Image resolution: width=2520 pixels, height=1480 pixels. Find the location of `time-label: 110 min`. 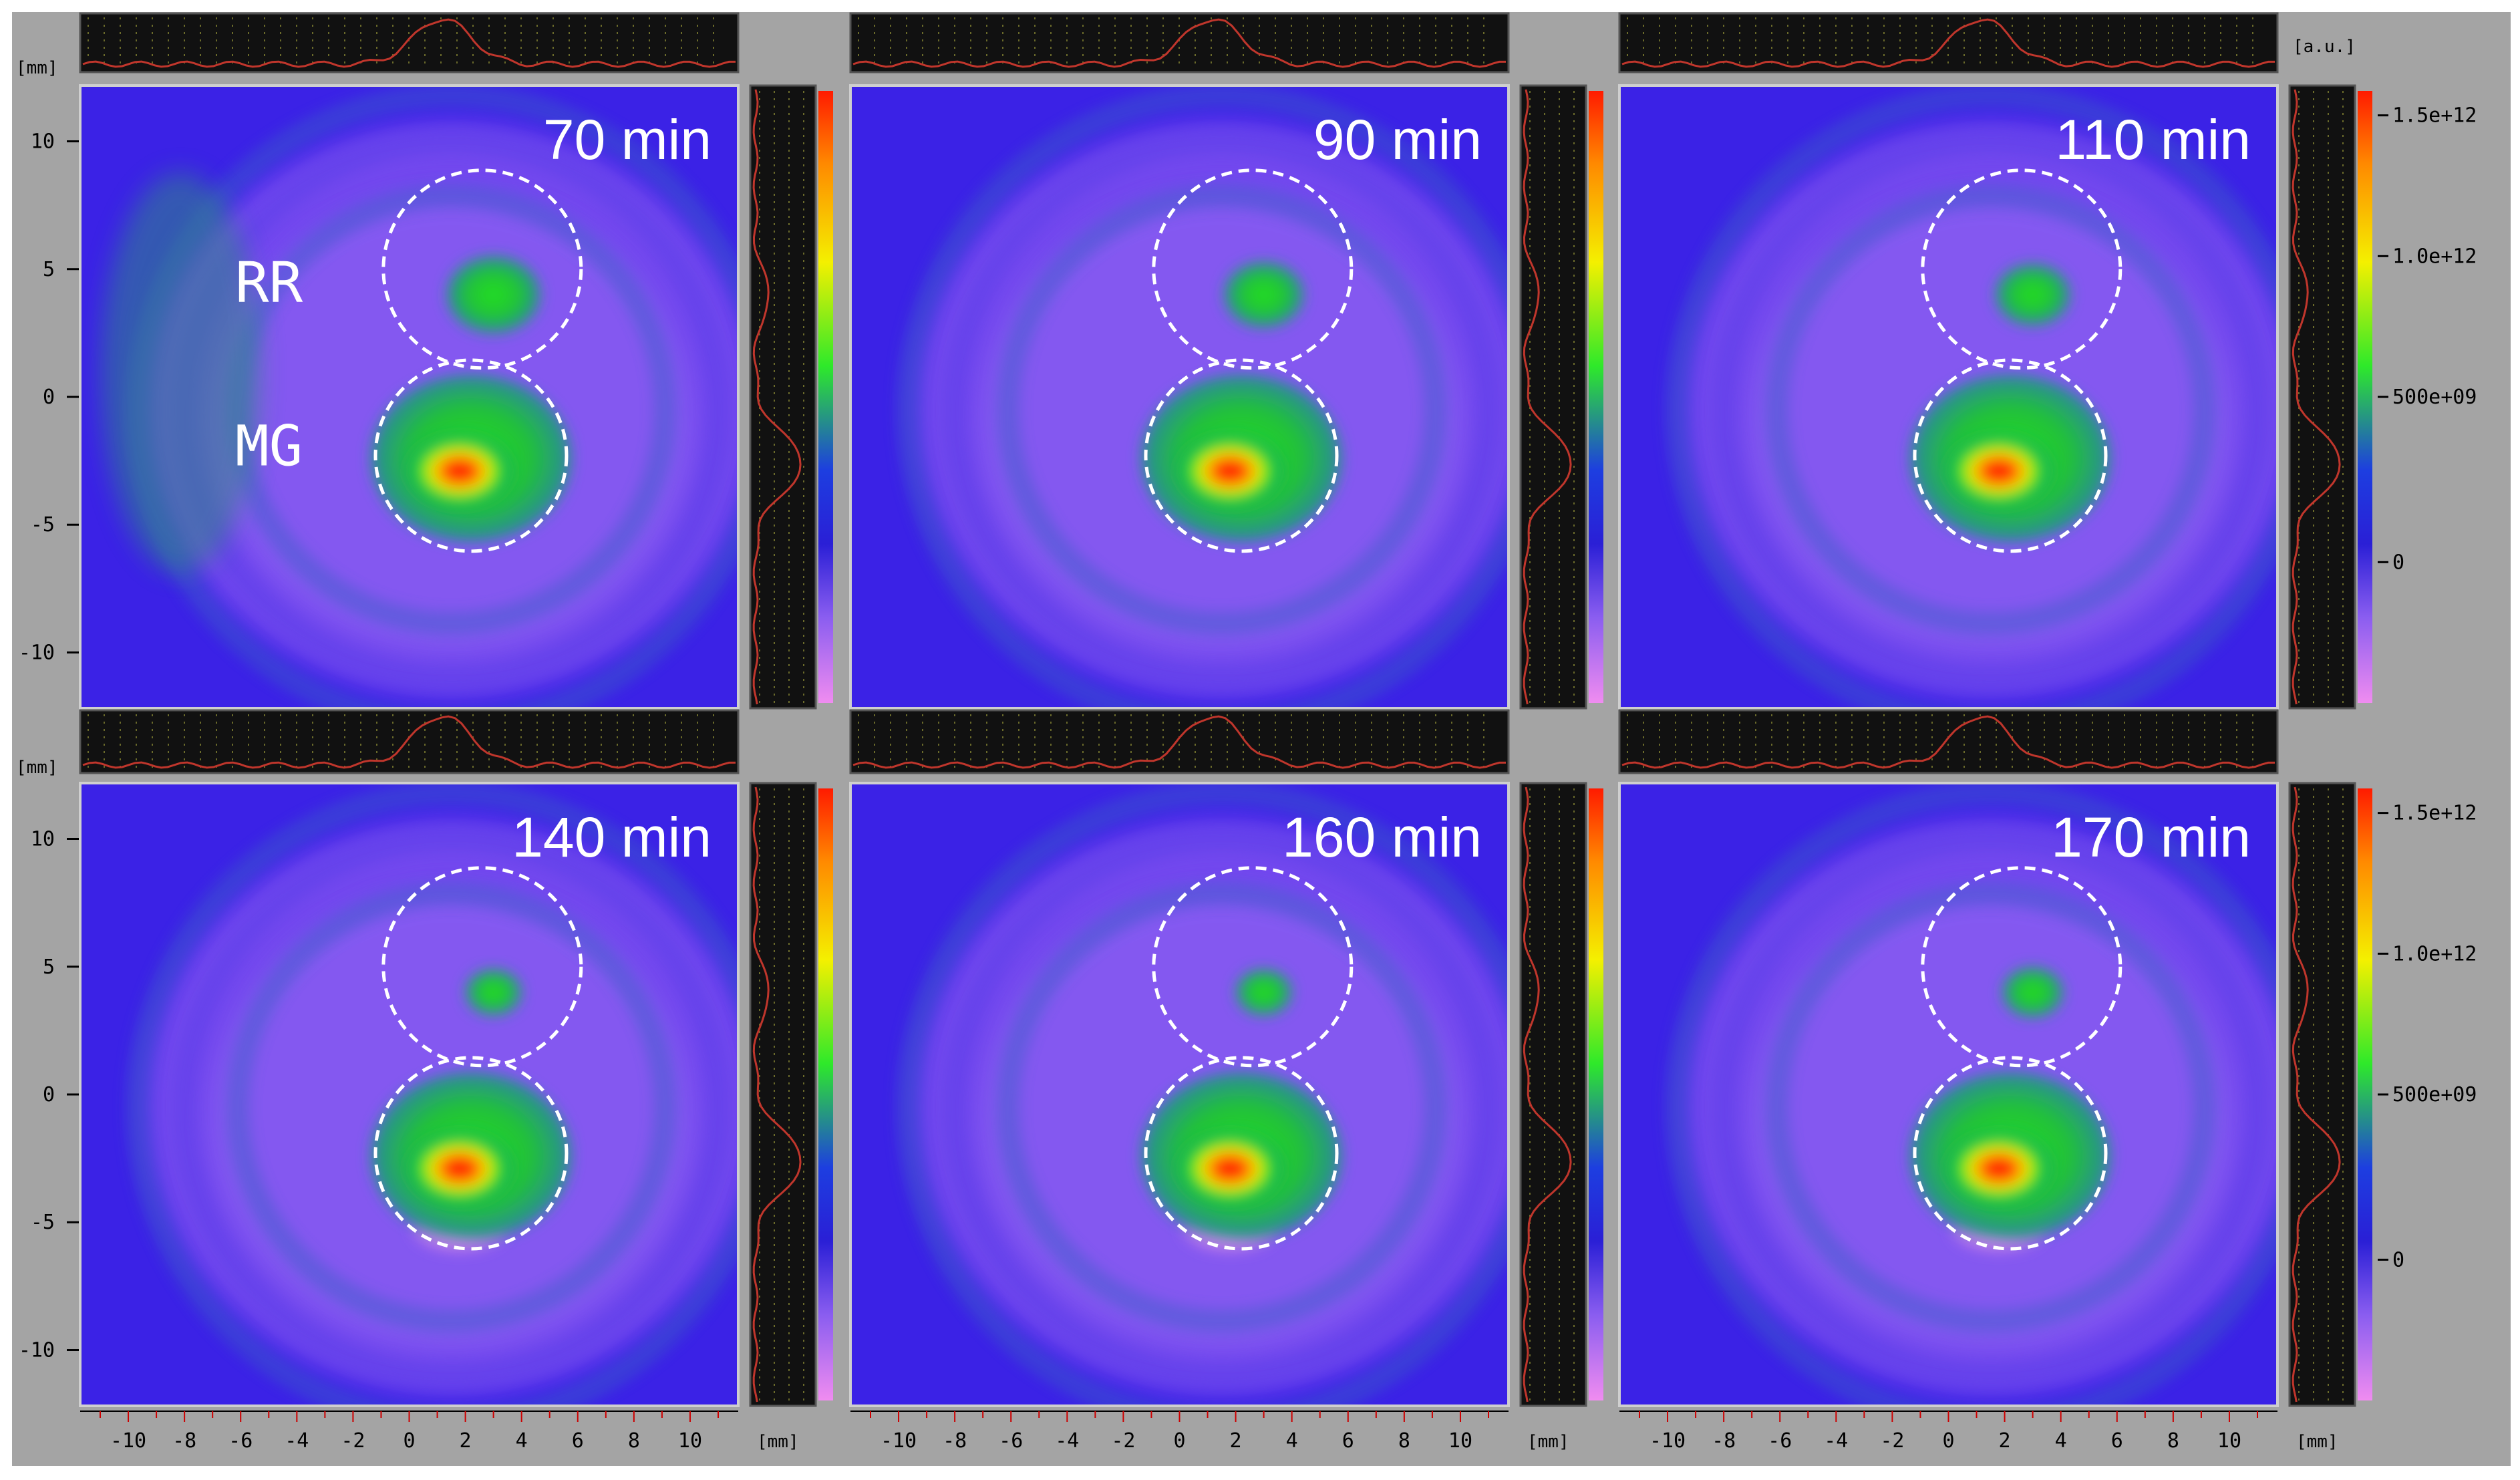

time-label: 110 min is located at coordinates (2153, 140).